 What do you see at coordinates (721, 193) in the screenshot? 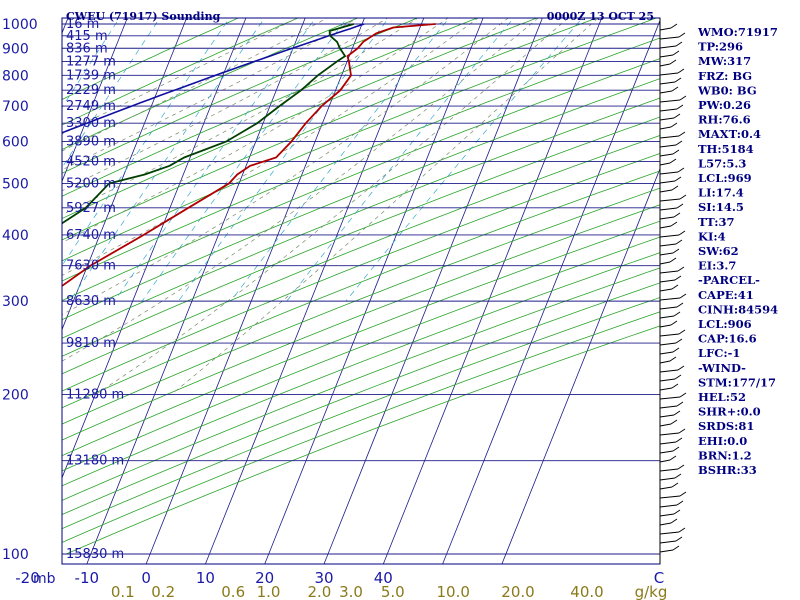
I see `sounding-index-item: LI:17.4` at bounding box center [721, 193].